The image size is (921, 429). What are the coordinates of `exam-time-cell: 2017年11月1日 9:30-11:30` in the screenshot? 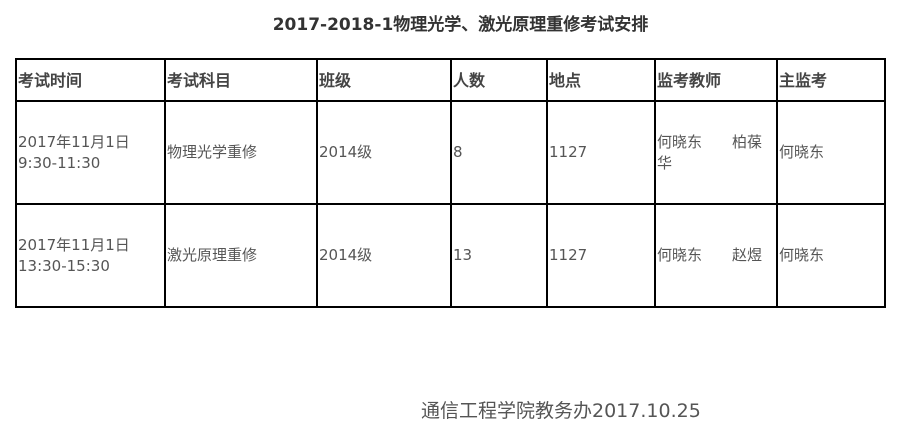 It's located at (90, 152).